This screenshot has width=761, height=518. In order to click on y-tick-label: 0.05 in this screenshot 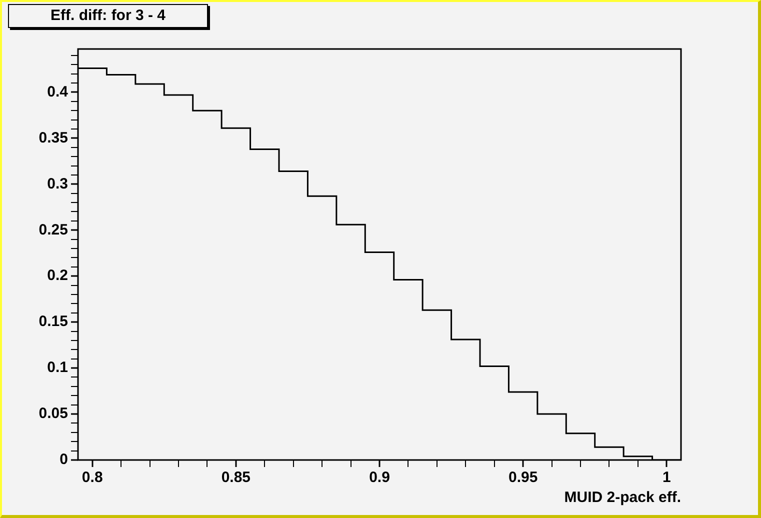, I will do `click(53, 413)`.